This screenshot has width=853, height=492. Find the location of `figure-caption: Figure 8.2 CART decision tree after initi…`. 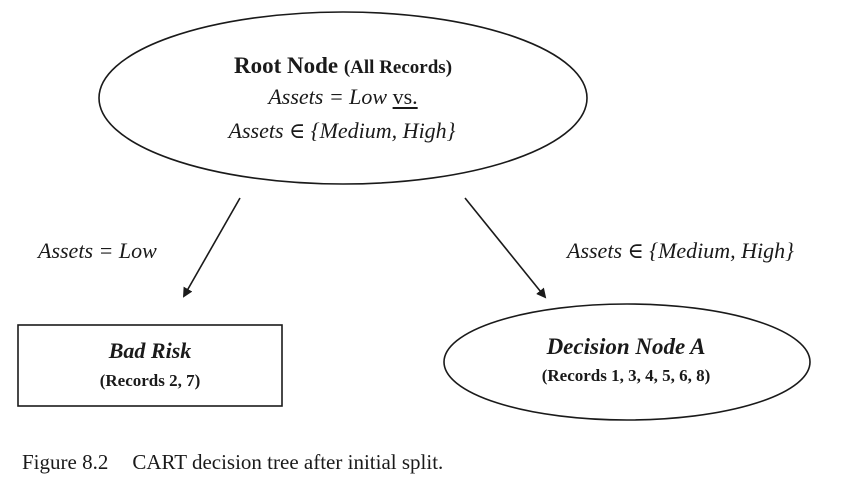

figure-caption: Figure 8.2 CART decision tree after initi… is located at coordinates (232, 462).